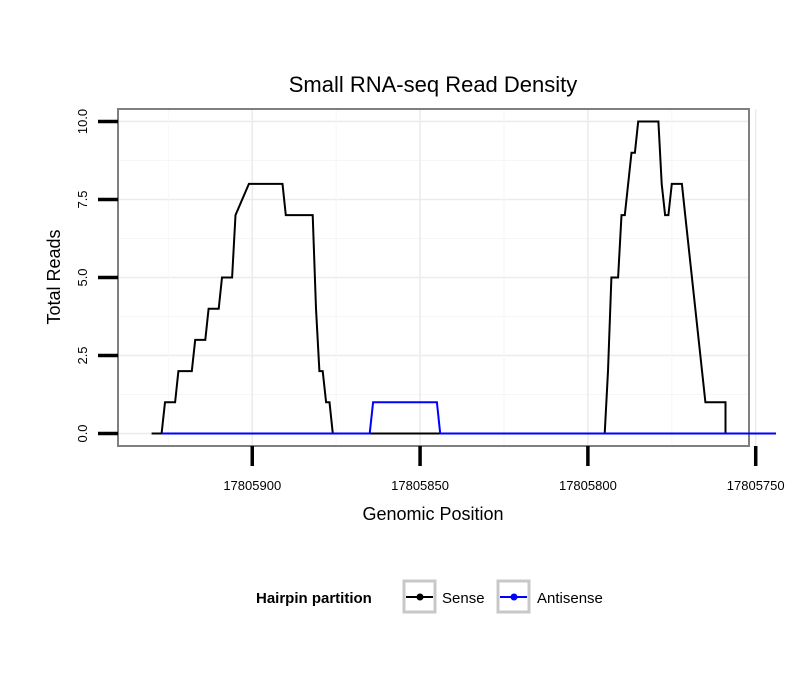 This screenshot has width=810, height=690. What do you see at coordinates (82, 199) in the screenshot?
I see `y-tick-label: 7.5` at bounding box center [82, 199].